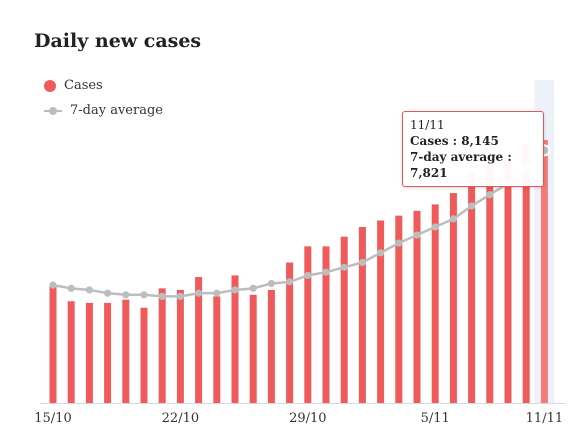  I want to click on tooltip-cases: Cases : 8,145, so click(454, 141).